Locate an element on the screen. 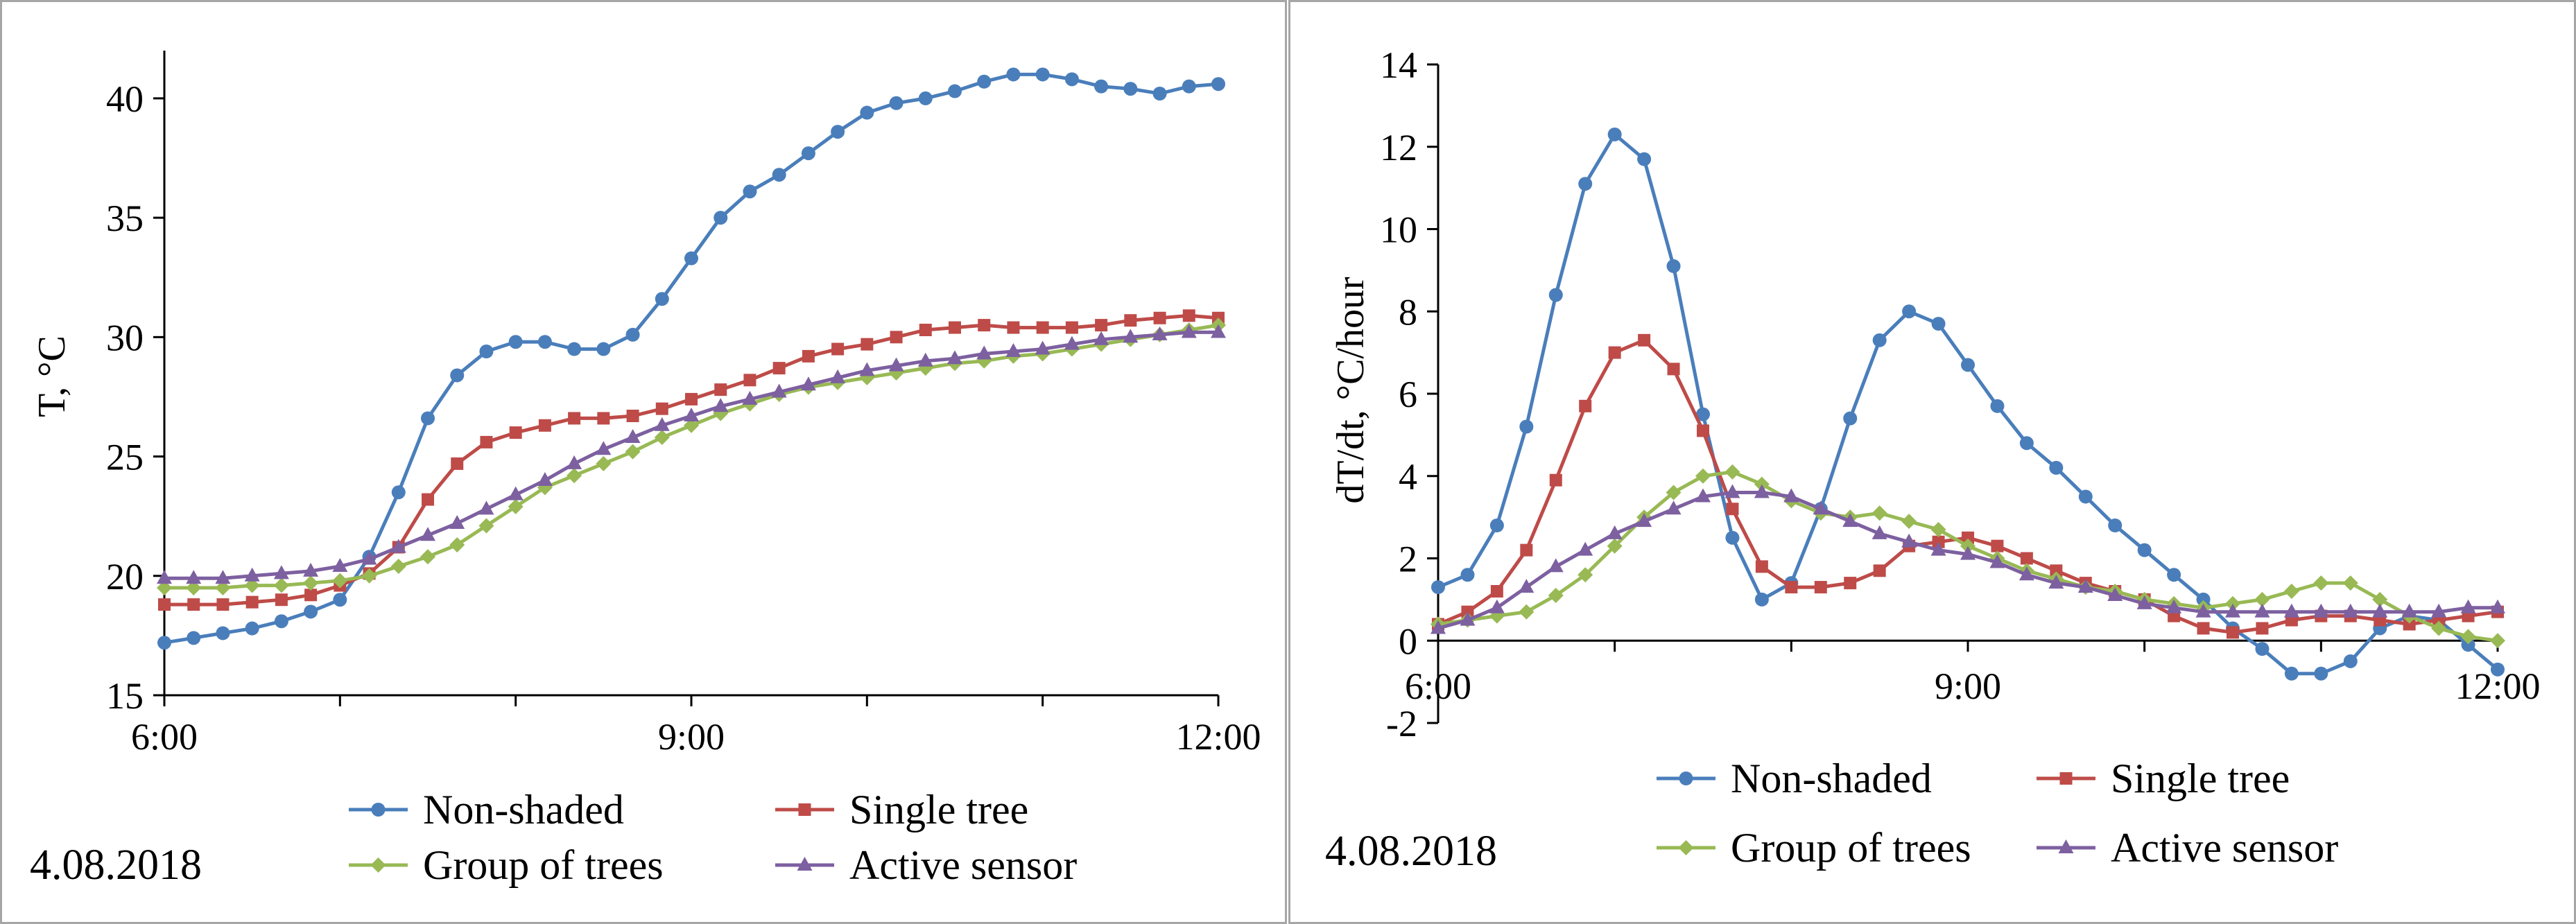 This screenshot has height=924, width=2576. y-axis-label: T, °C is located at coordinates (52, 376).